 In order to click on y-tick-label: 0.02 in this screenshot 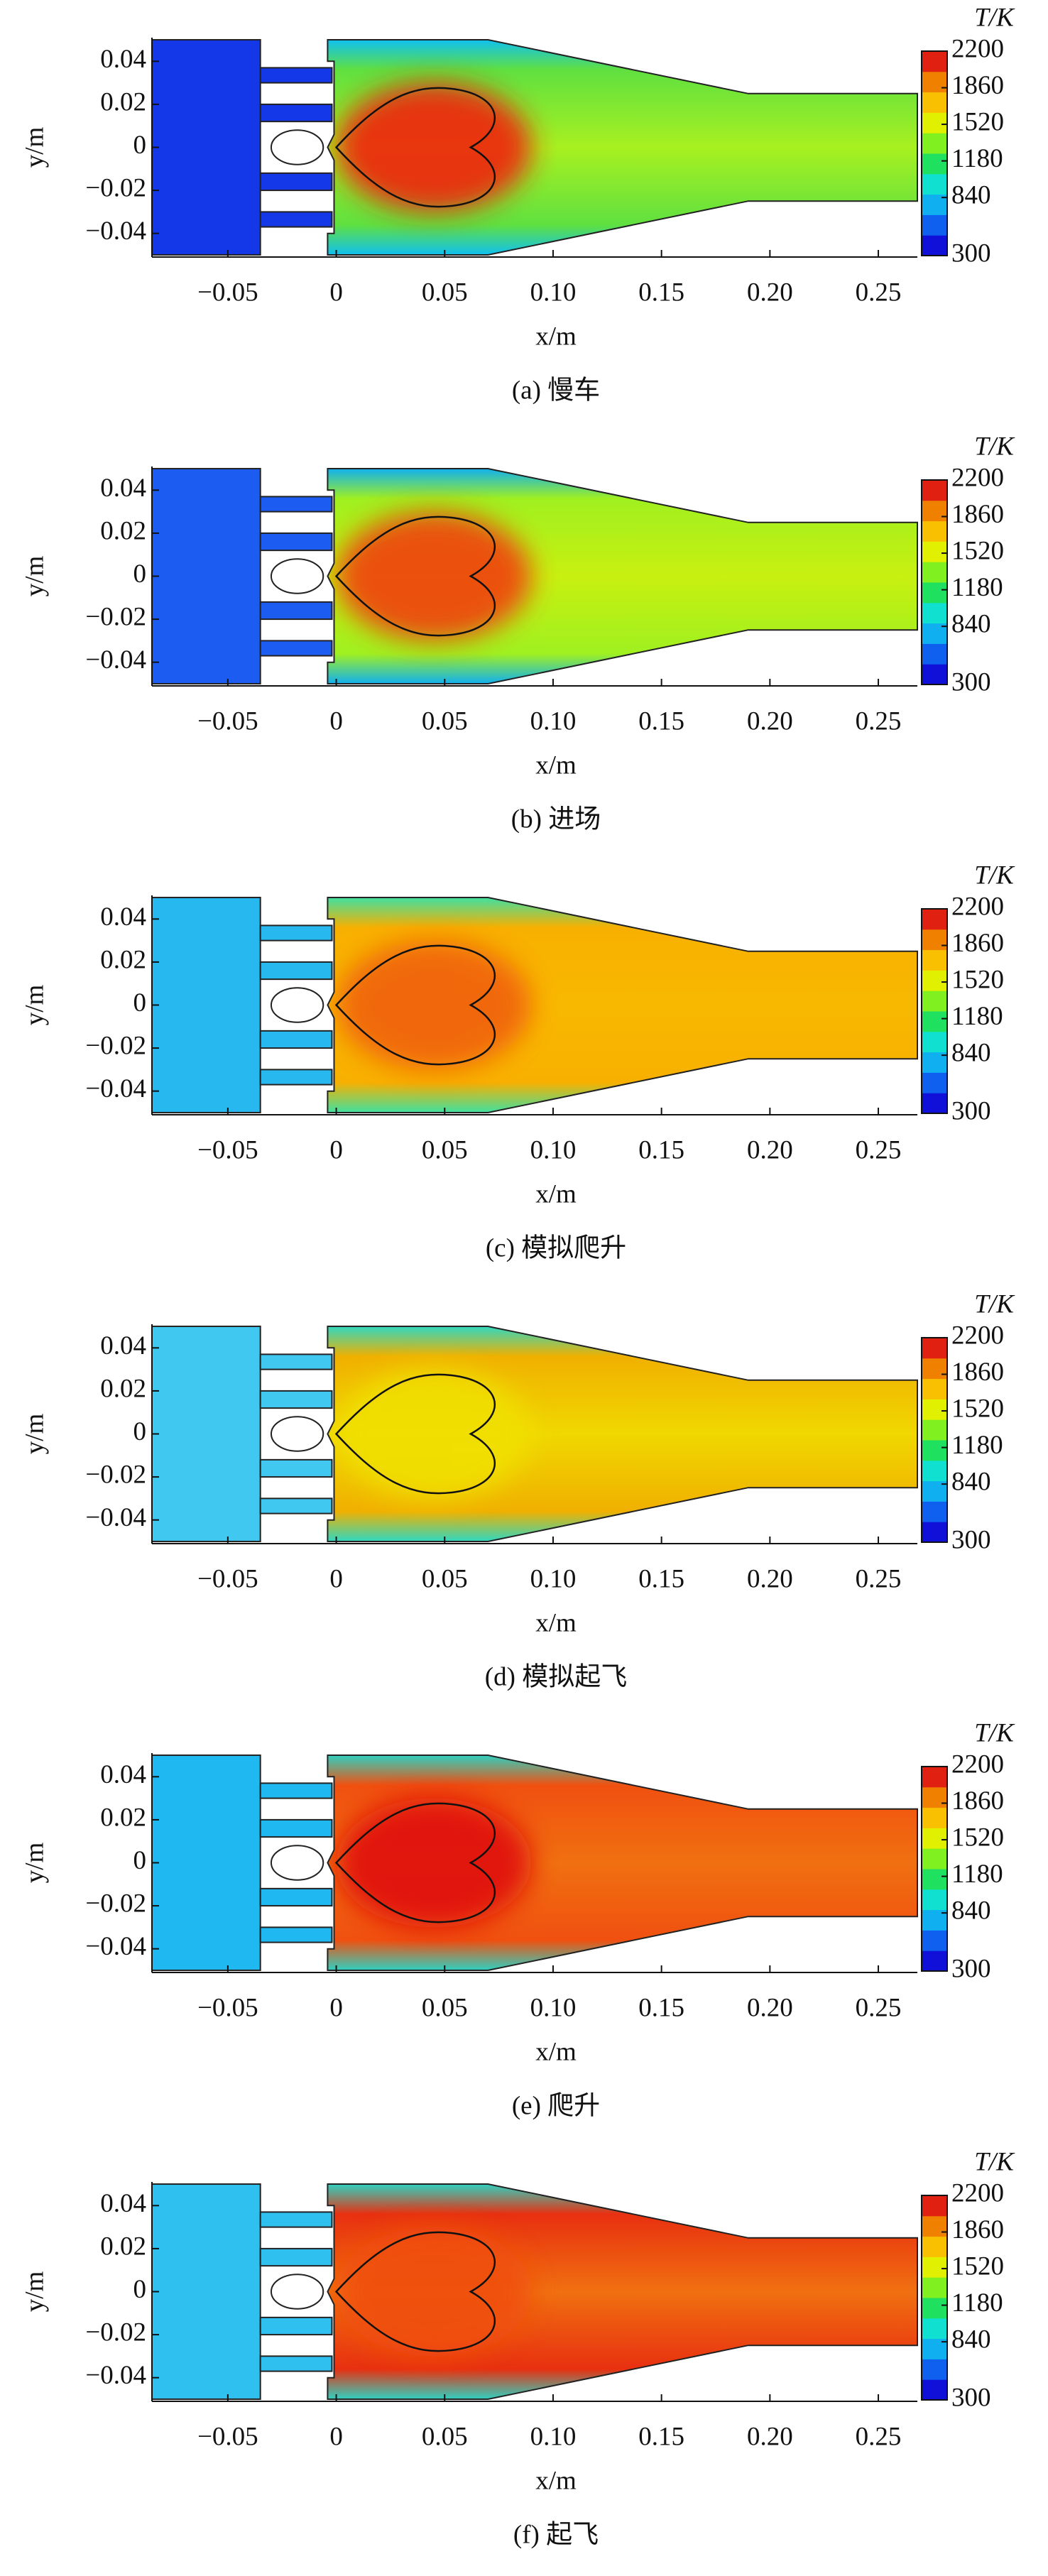, I will do `click(123, 2246)`.